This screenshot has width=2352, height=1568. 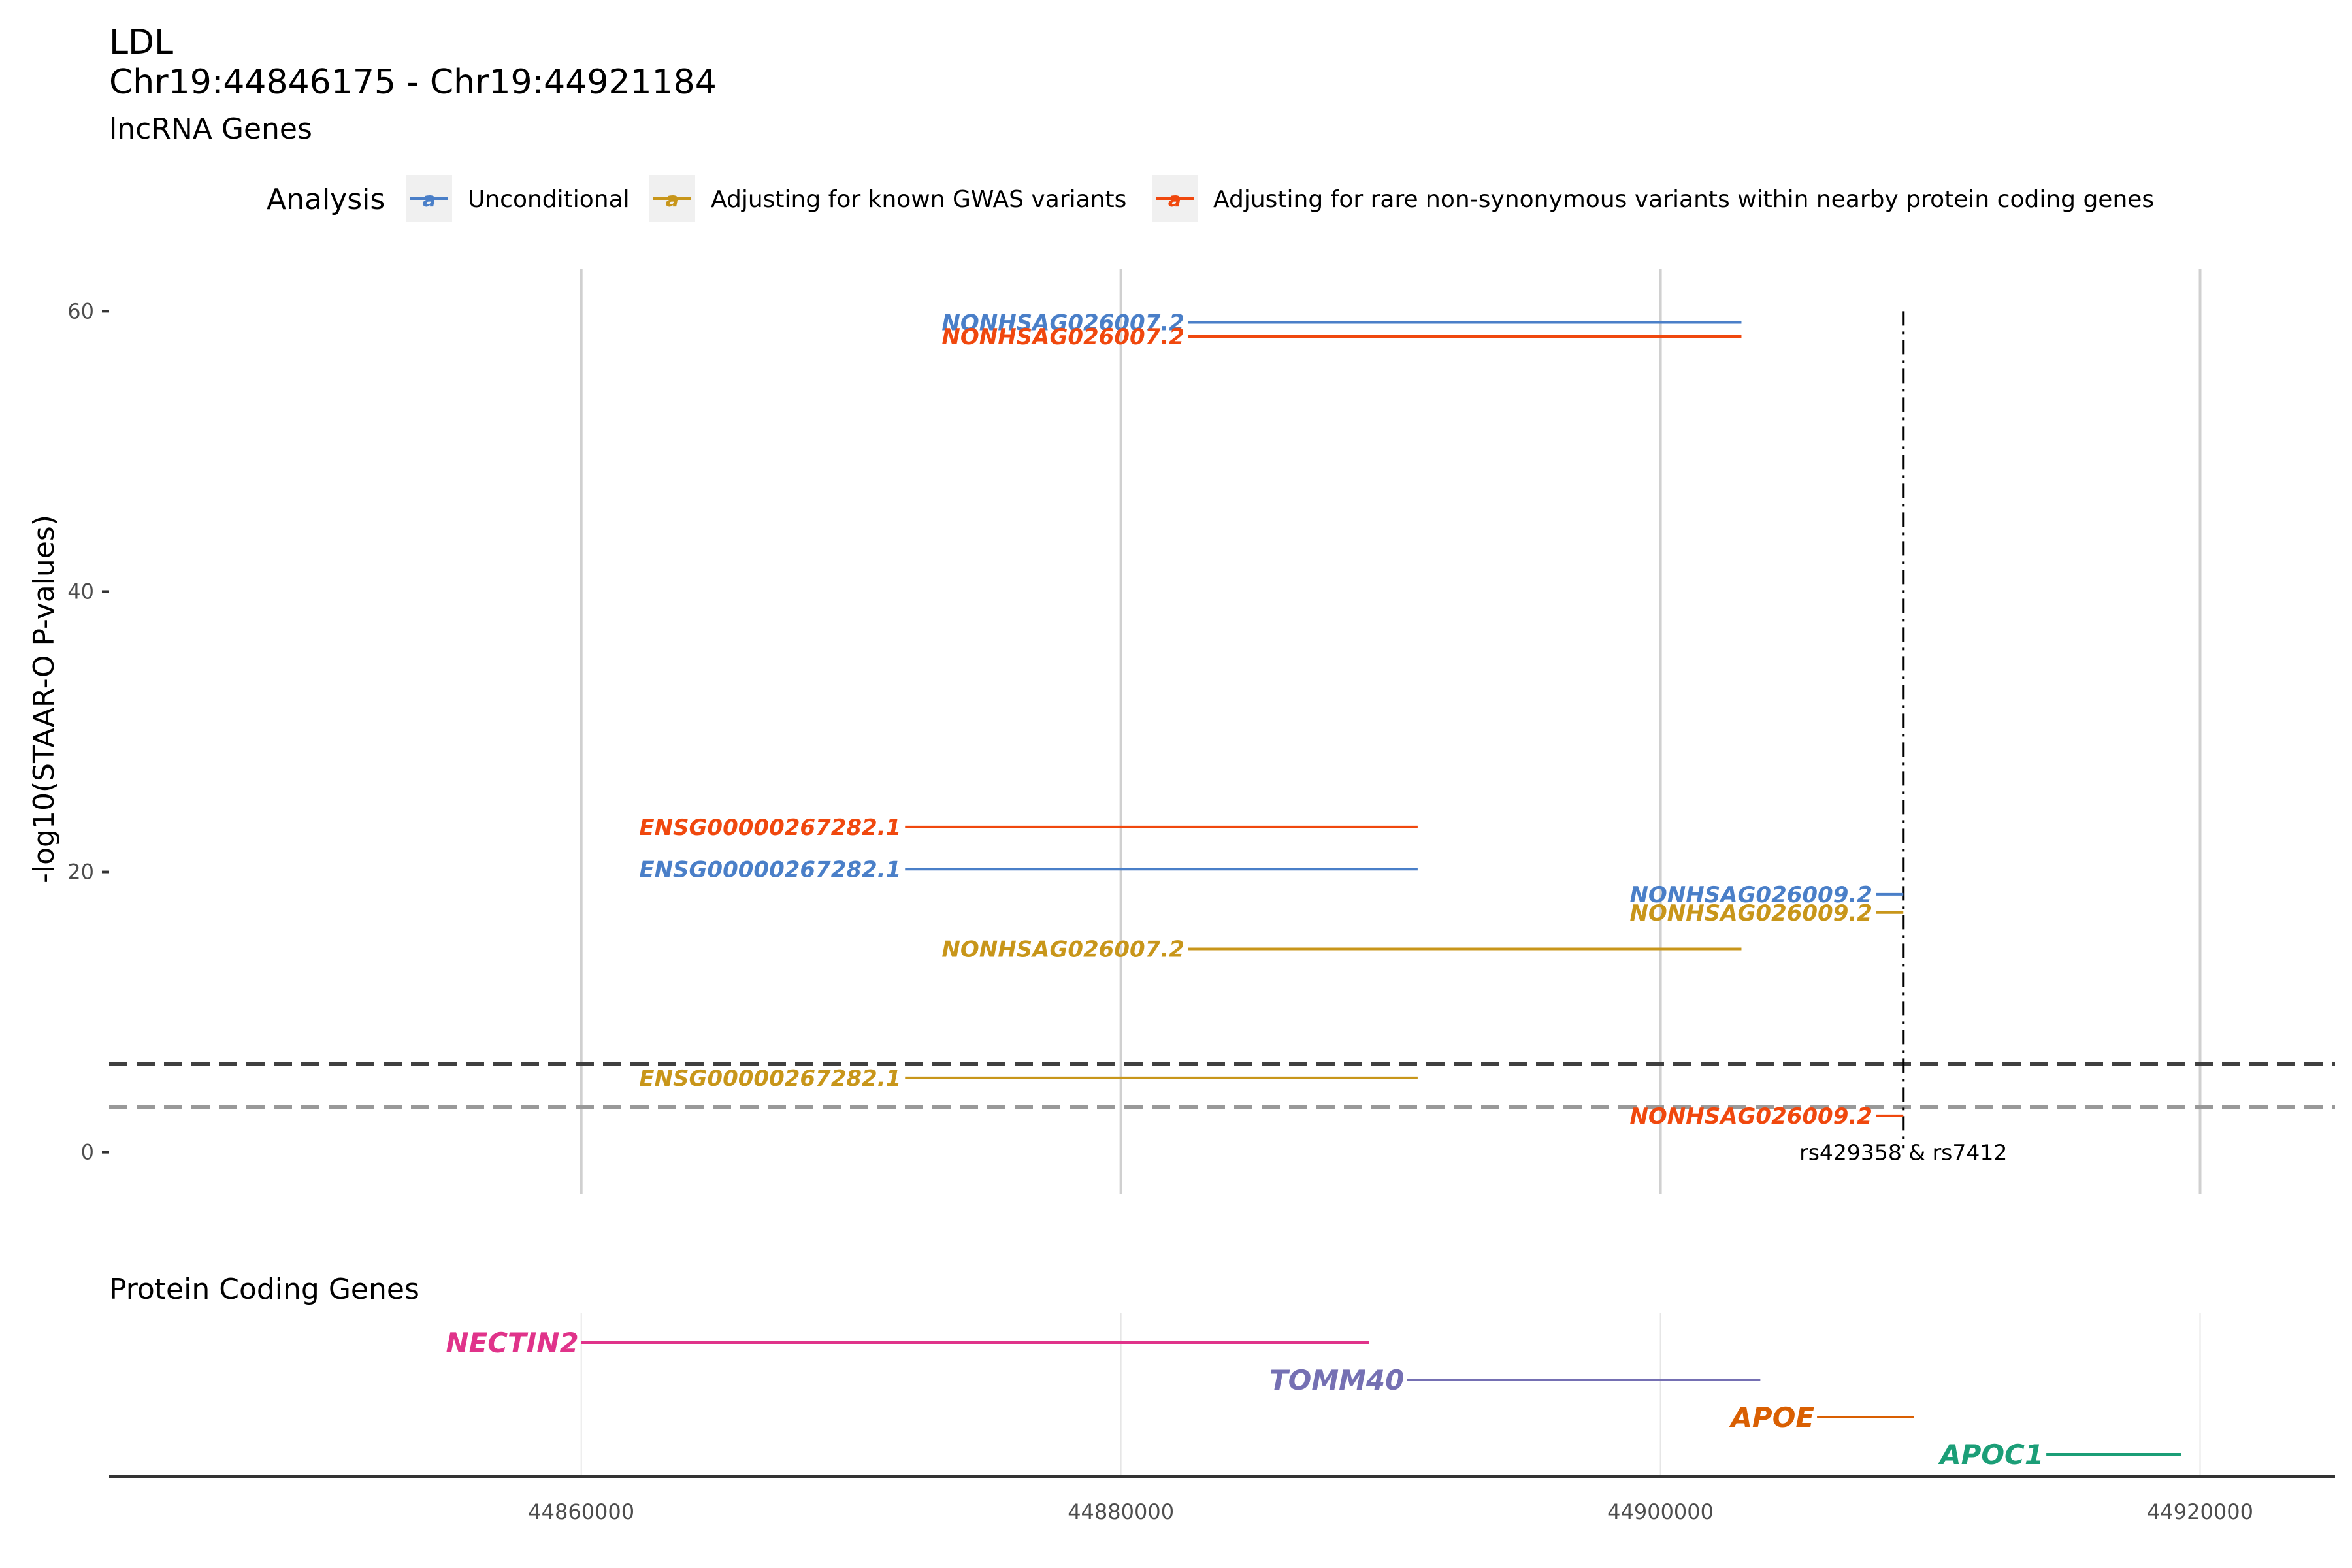 I want to click on legend-item-1: a Unconditional, so click(x=518, y=198).